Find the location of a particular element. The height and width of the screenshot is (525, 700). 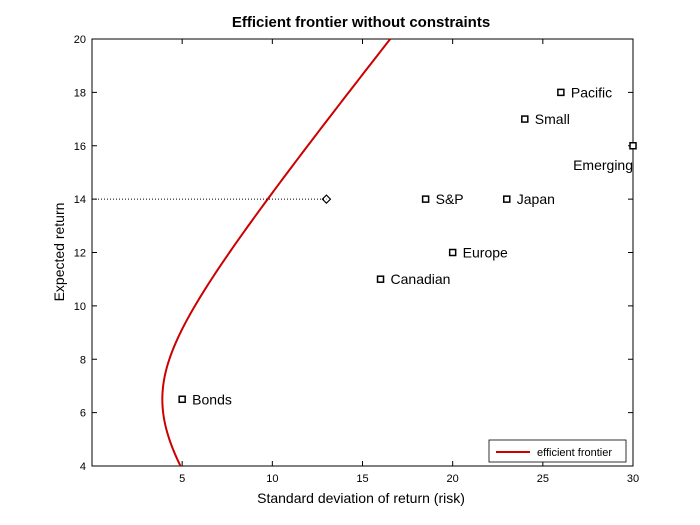

legend: efficient frontier is located at coordinates (557, 451).